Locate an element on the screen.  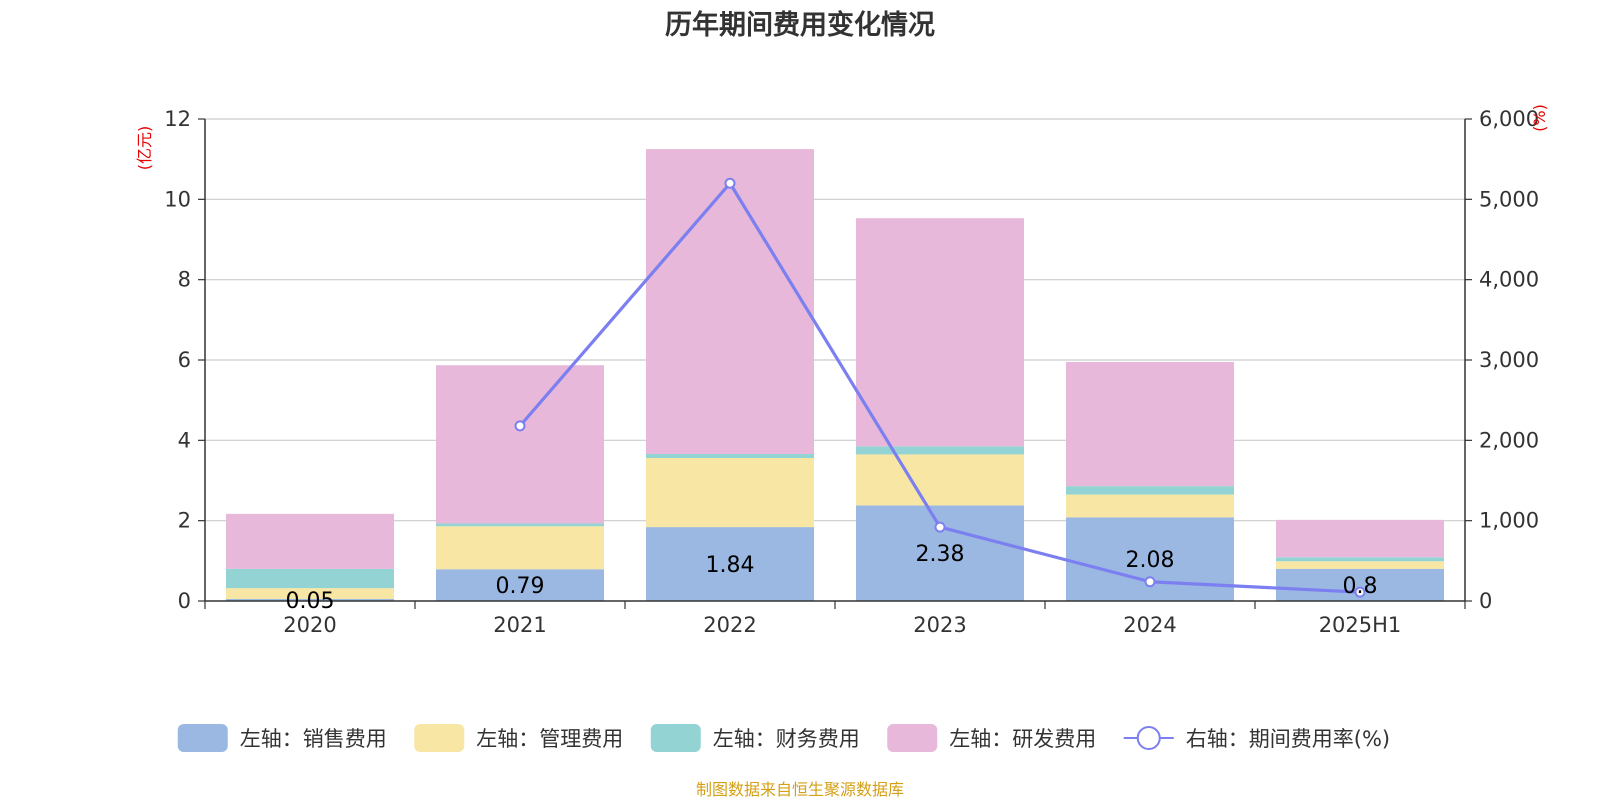
legend-marker is located at coordinates (1148, 738).